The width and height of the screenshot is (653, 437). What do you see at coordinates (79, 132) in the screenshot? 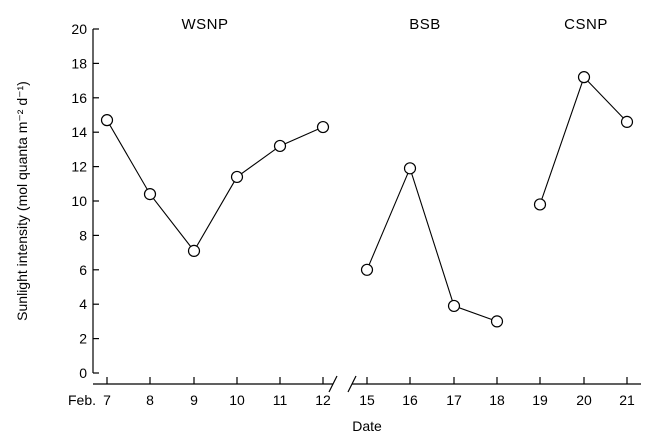
I see `y-tick-label: 14` at bounding box center [79, 132].